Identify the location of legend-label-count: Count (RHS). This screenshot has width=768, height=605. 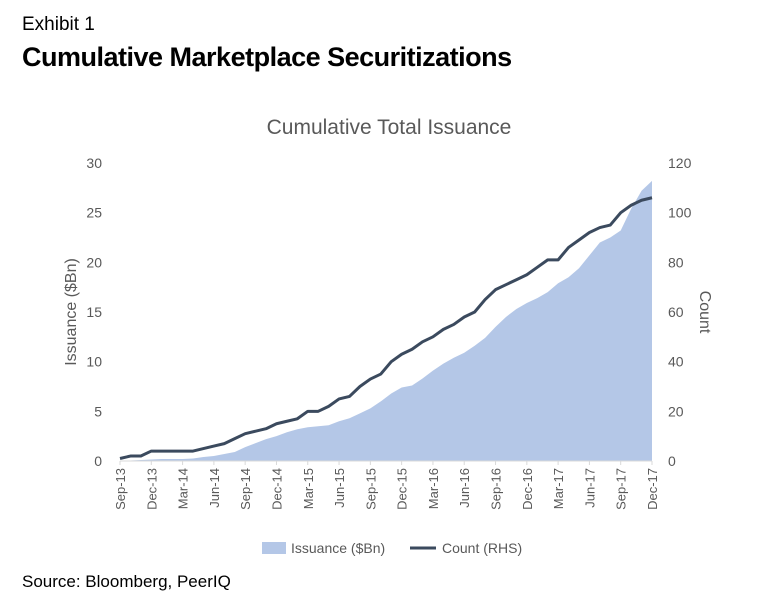
(482, 548).